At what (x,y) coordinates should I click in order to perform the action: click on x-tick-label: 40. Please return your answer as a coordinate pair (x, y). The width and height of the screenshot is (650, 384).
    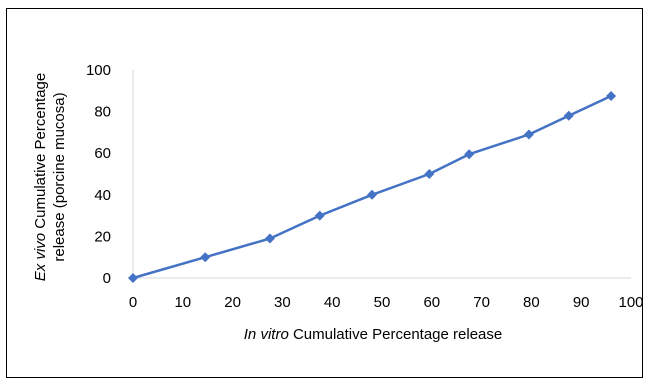
    Looking at the image, I should click on (332, 302).